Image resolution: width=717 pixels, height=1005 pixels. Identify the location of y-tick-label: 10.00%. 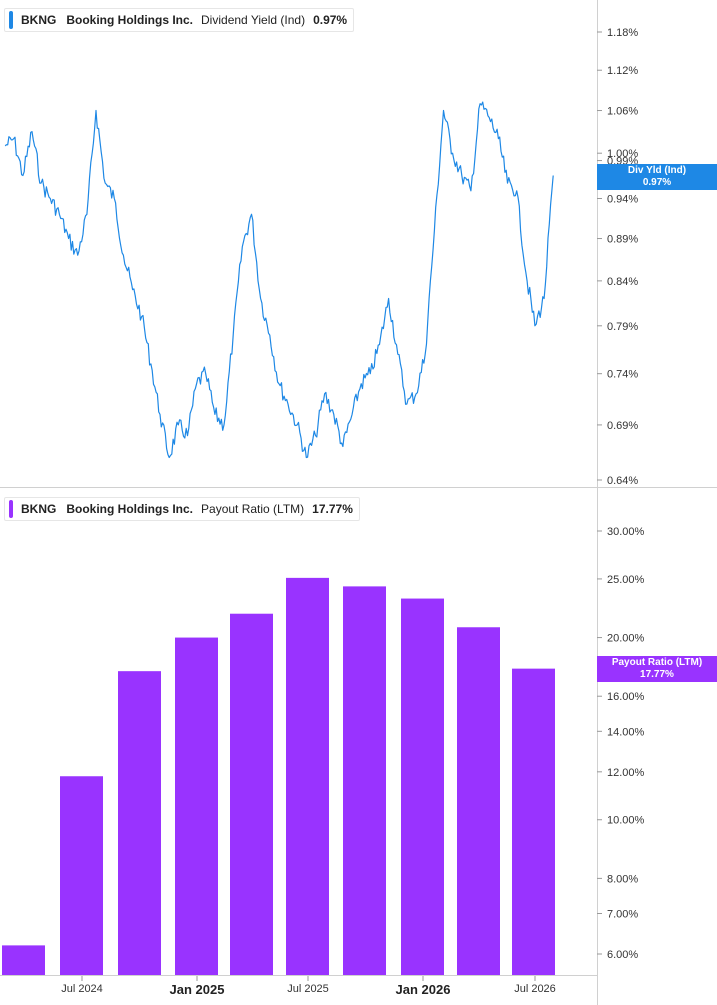
(626, 821).